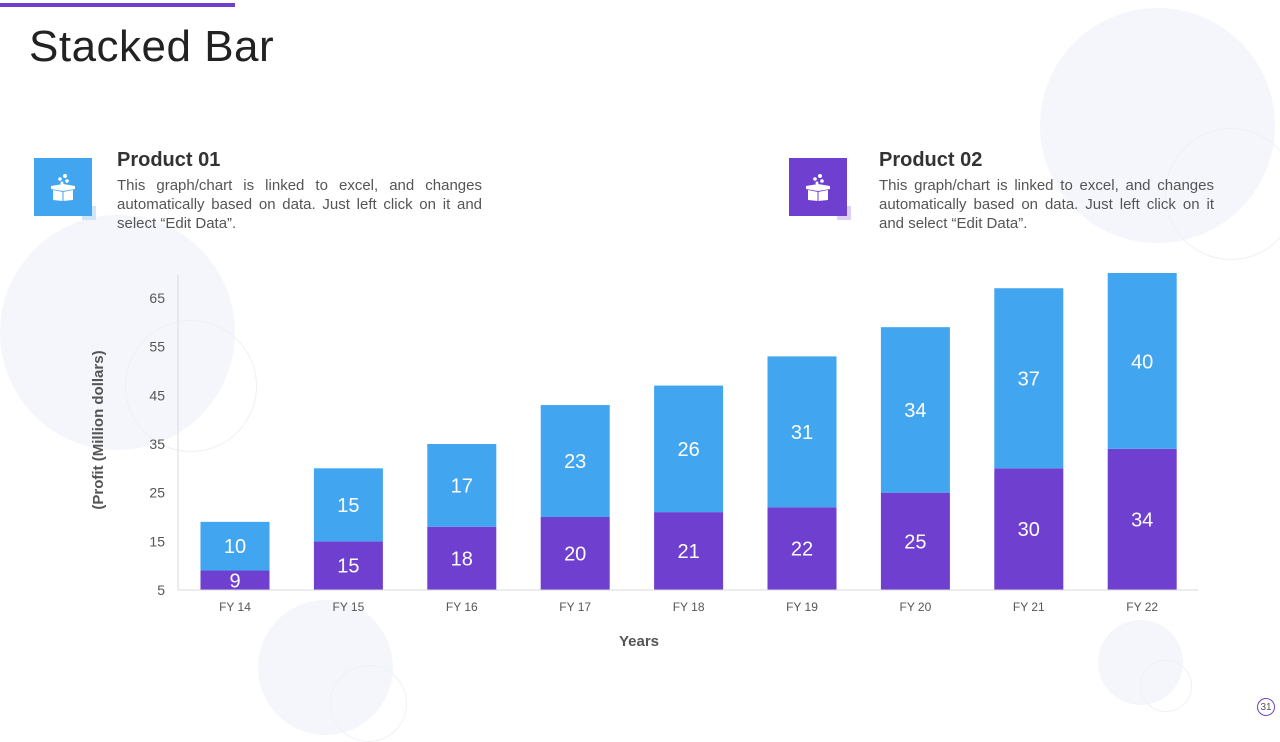 Image resolution: width=1280 pixels, height=742 pixels. I want to click on y-tick-label: 55, so click(157, 347).